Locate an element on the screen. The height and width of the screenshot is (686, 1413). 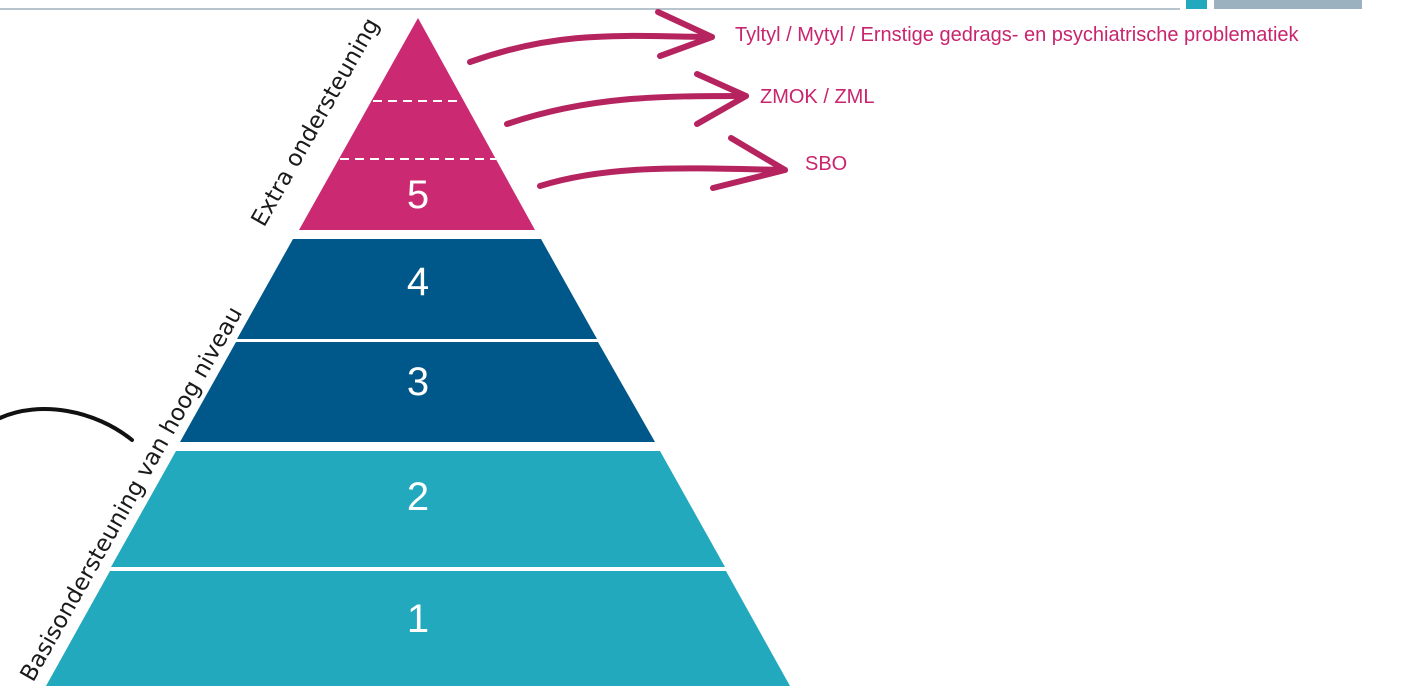
level-4-band is located at coordinates (417, 289).